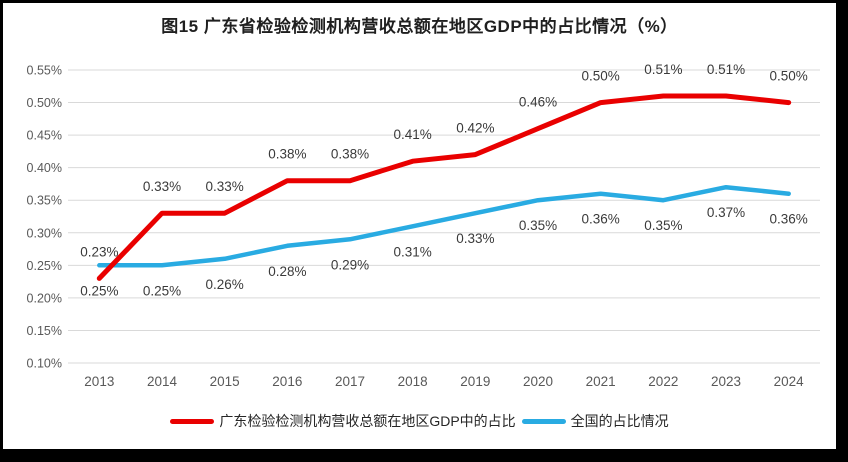 This screenshot has width=848, height=462. I want to click on x-tick-label: 2018, so click(413, 381).